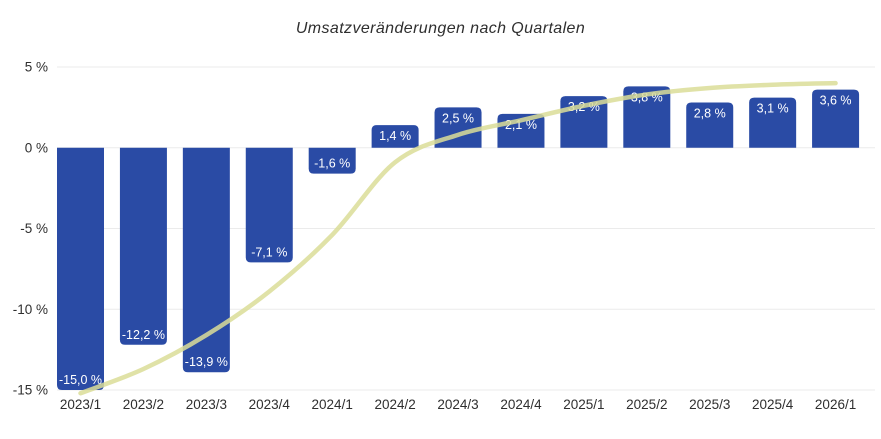  Describe the element at coordinates (773, 404) in the screenshot. I see `x-axis-tick-label: 2025/4` at that location.